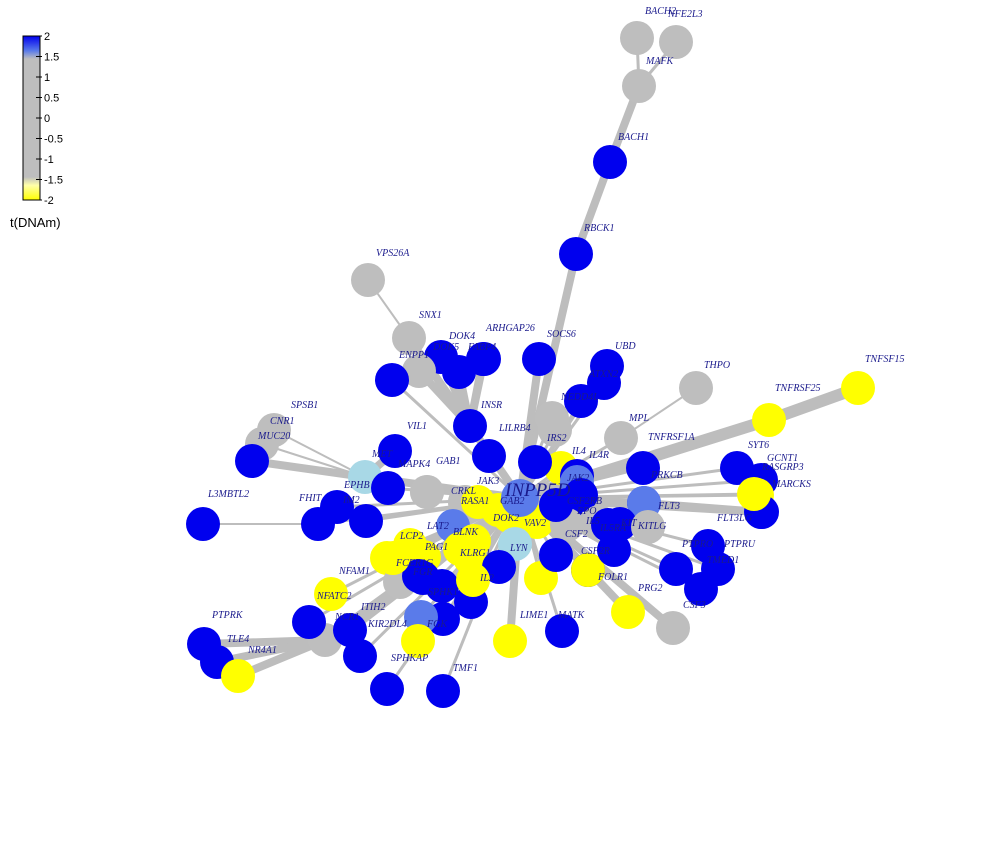 The image size is (994, 855). What do you see at coordinates (673, 628) in the screenshot?
I see `node-csf3` at bounding box center [673, 628].